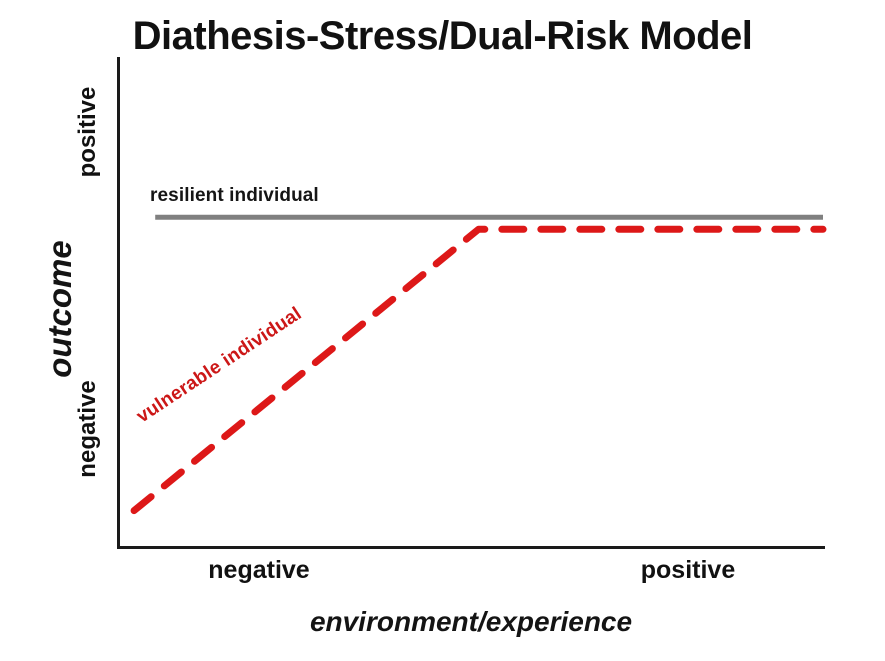  I want to click on x-axis-line, so click(471, 547).